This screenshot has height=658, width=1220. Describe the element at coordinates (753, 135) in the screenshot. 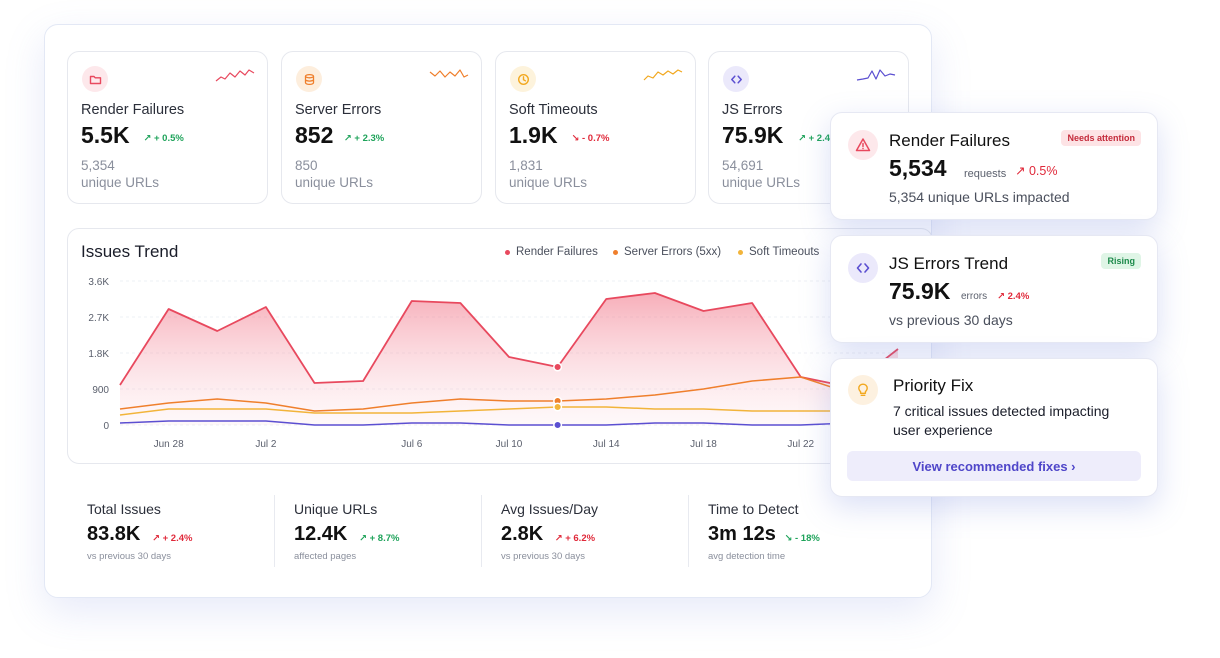

I see `kpi-value: 75.9K` at that location.